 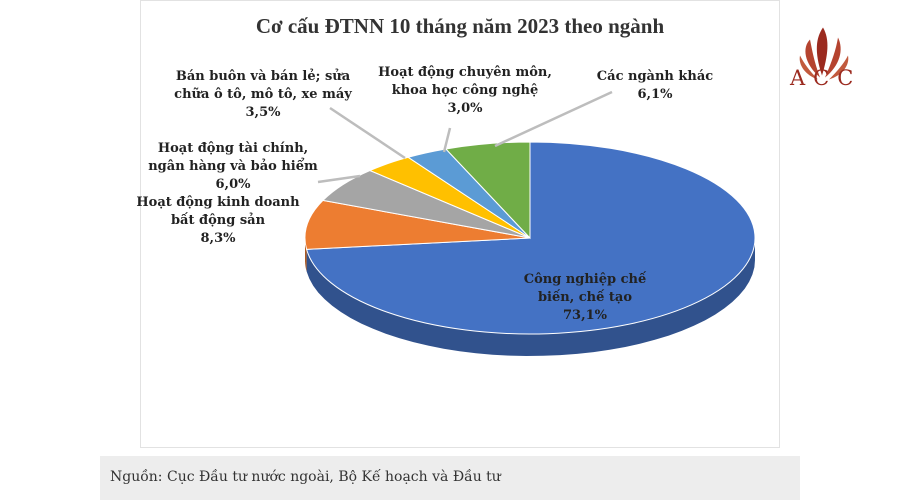 I want to click on slice-label-4-1: khoa học công nghệ, so click(x=465, y=90).